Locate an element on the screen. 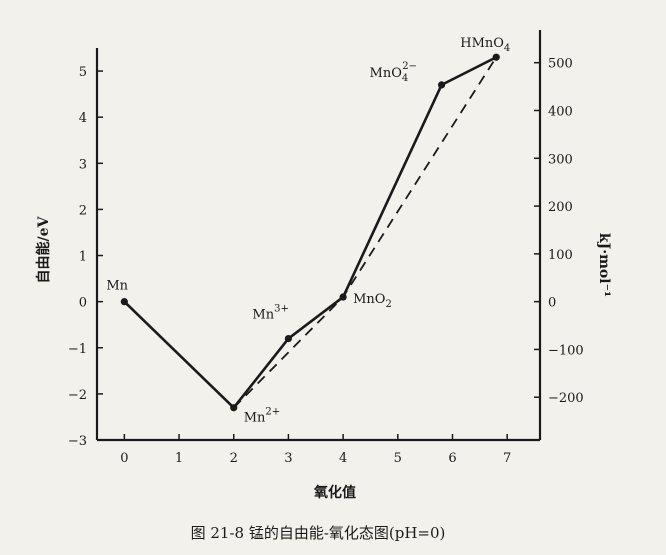 The image size is (666, 555). left-tick-label-6: −1 is located at coordinates (77, 349).